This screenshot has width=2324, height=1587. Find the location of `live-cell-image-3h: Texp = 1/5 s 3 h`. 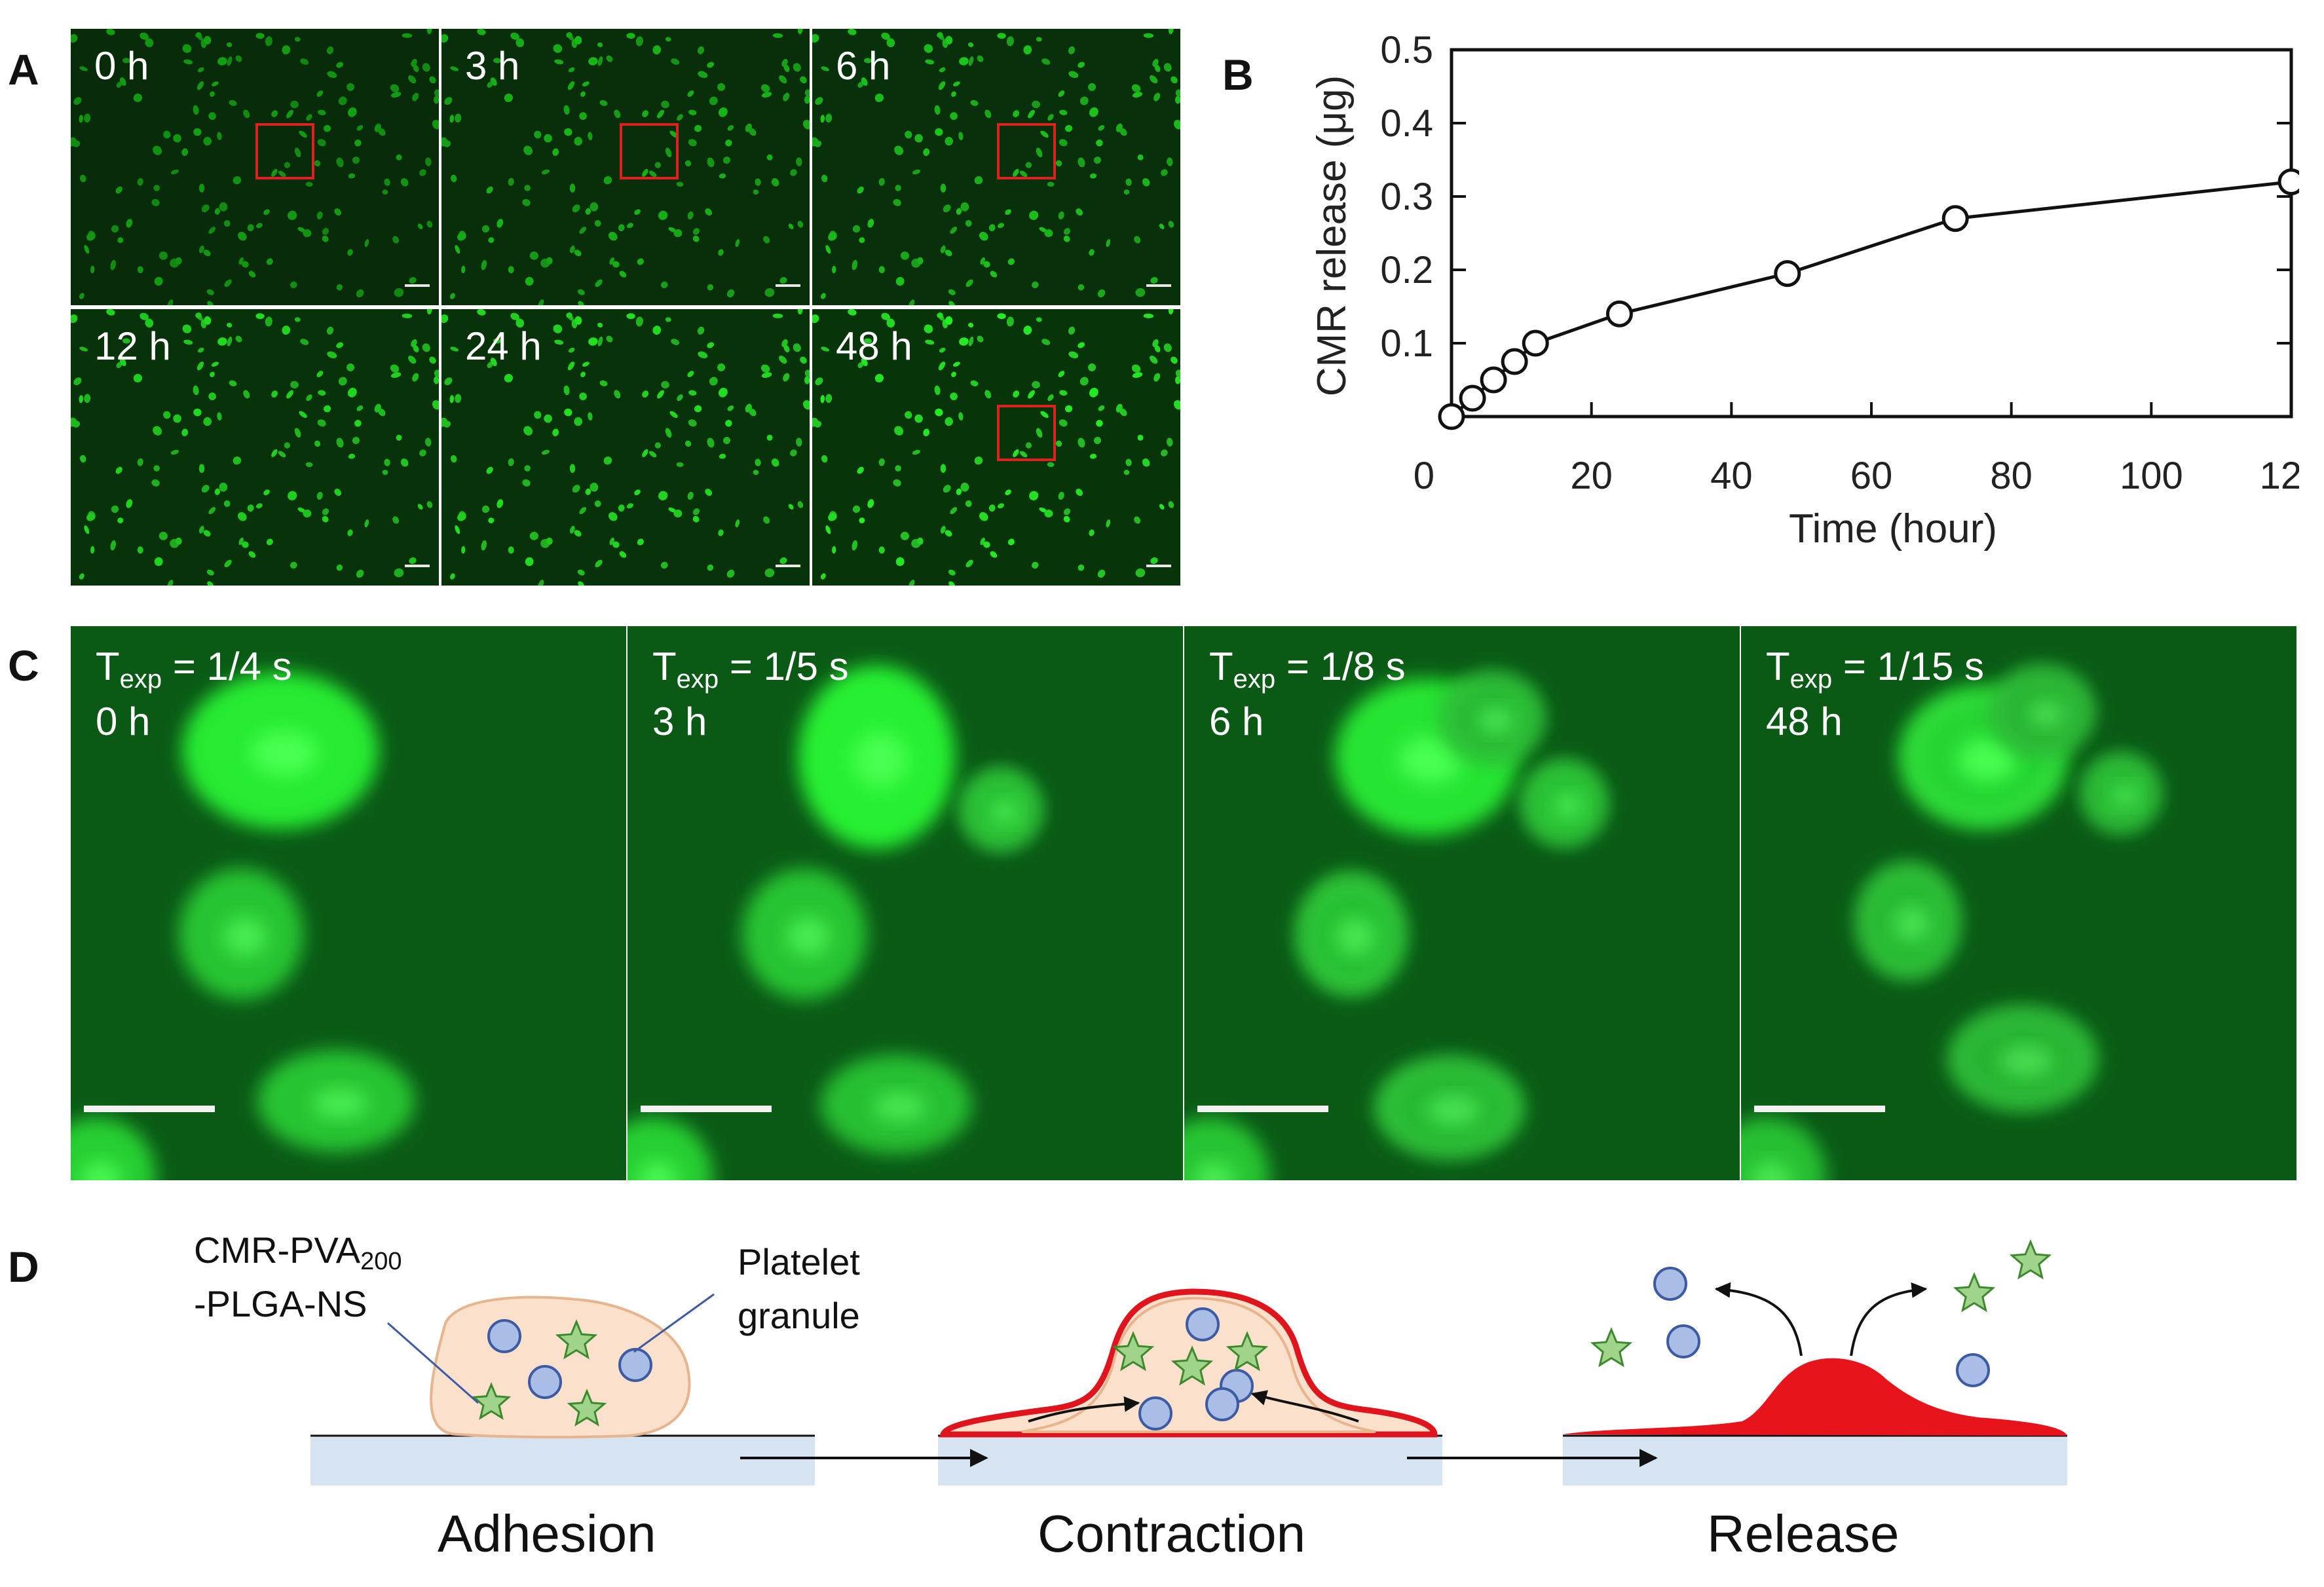

live-cell-image-3h: Texp = 1/5 s 3 h is located at coordinates (905, 903).